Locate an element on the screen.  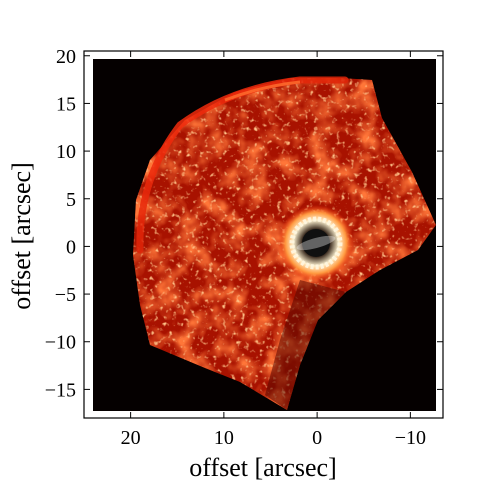
y-tick-label: 0 is located at coordinates (71, 247).